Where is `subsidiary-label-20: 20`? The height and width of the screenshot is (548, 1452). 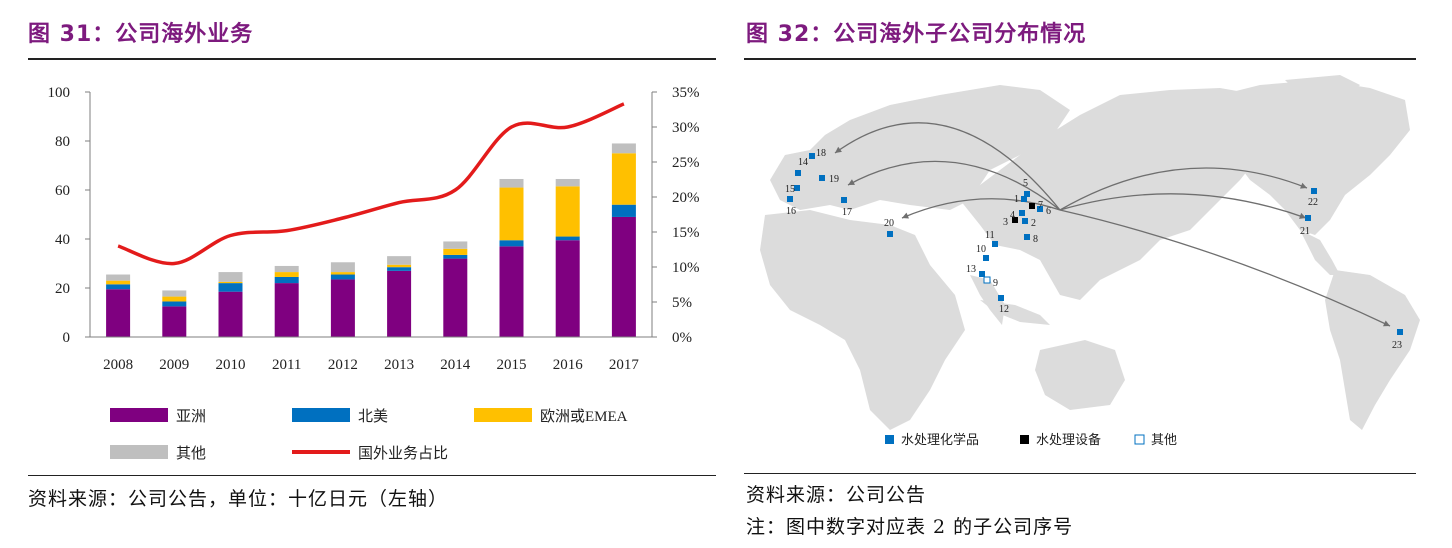 subsidiary-label-20: 20 is located at coordinates (889, 223).